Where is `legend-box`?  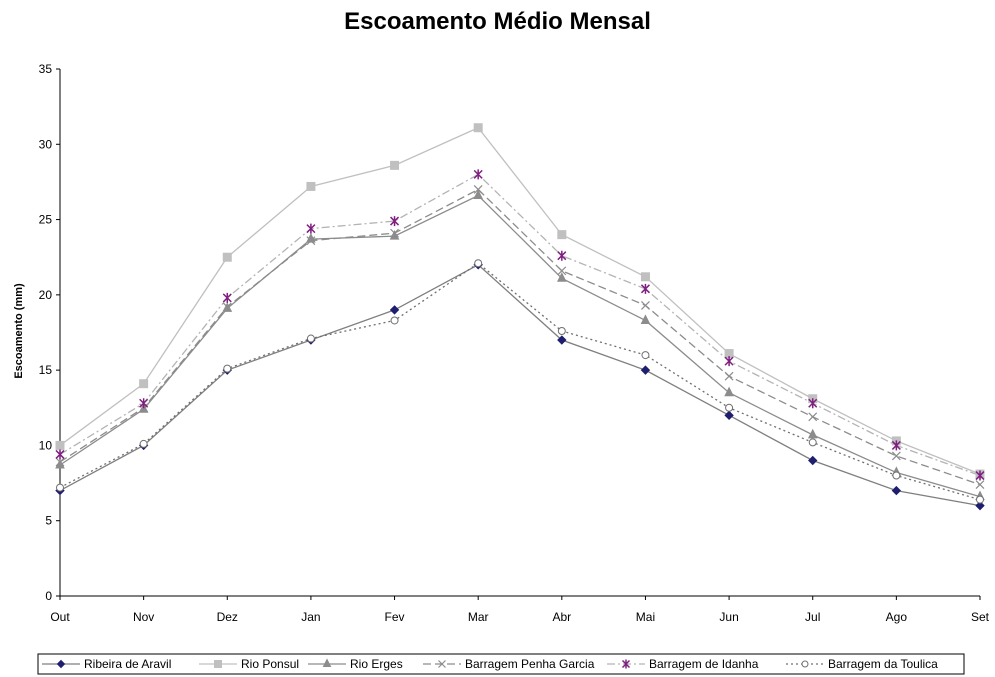
legend-box is located at coordinates (501, 664).